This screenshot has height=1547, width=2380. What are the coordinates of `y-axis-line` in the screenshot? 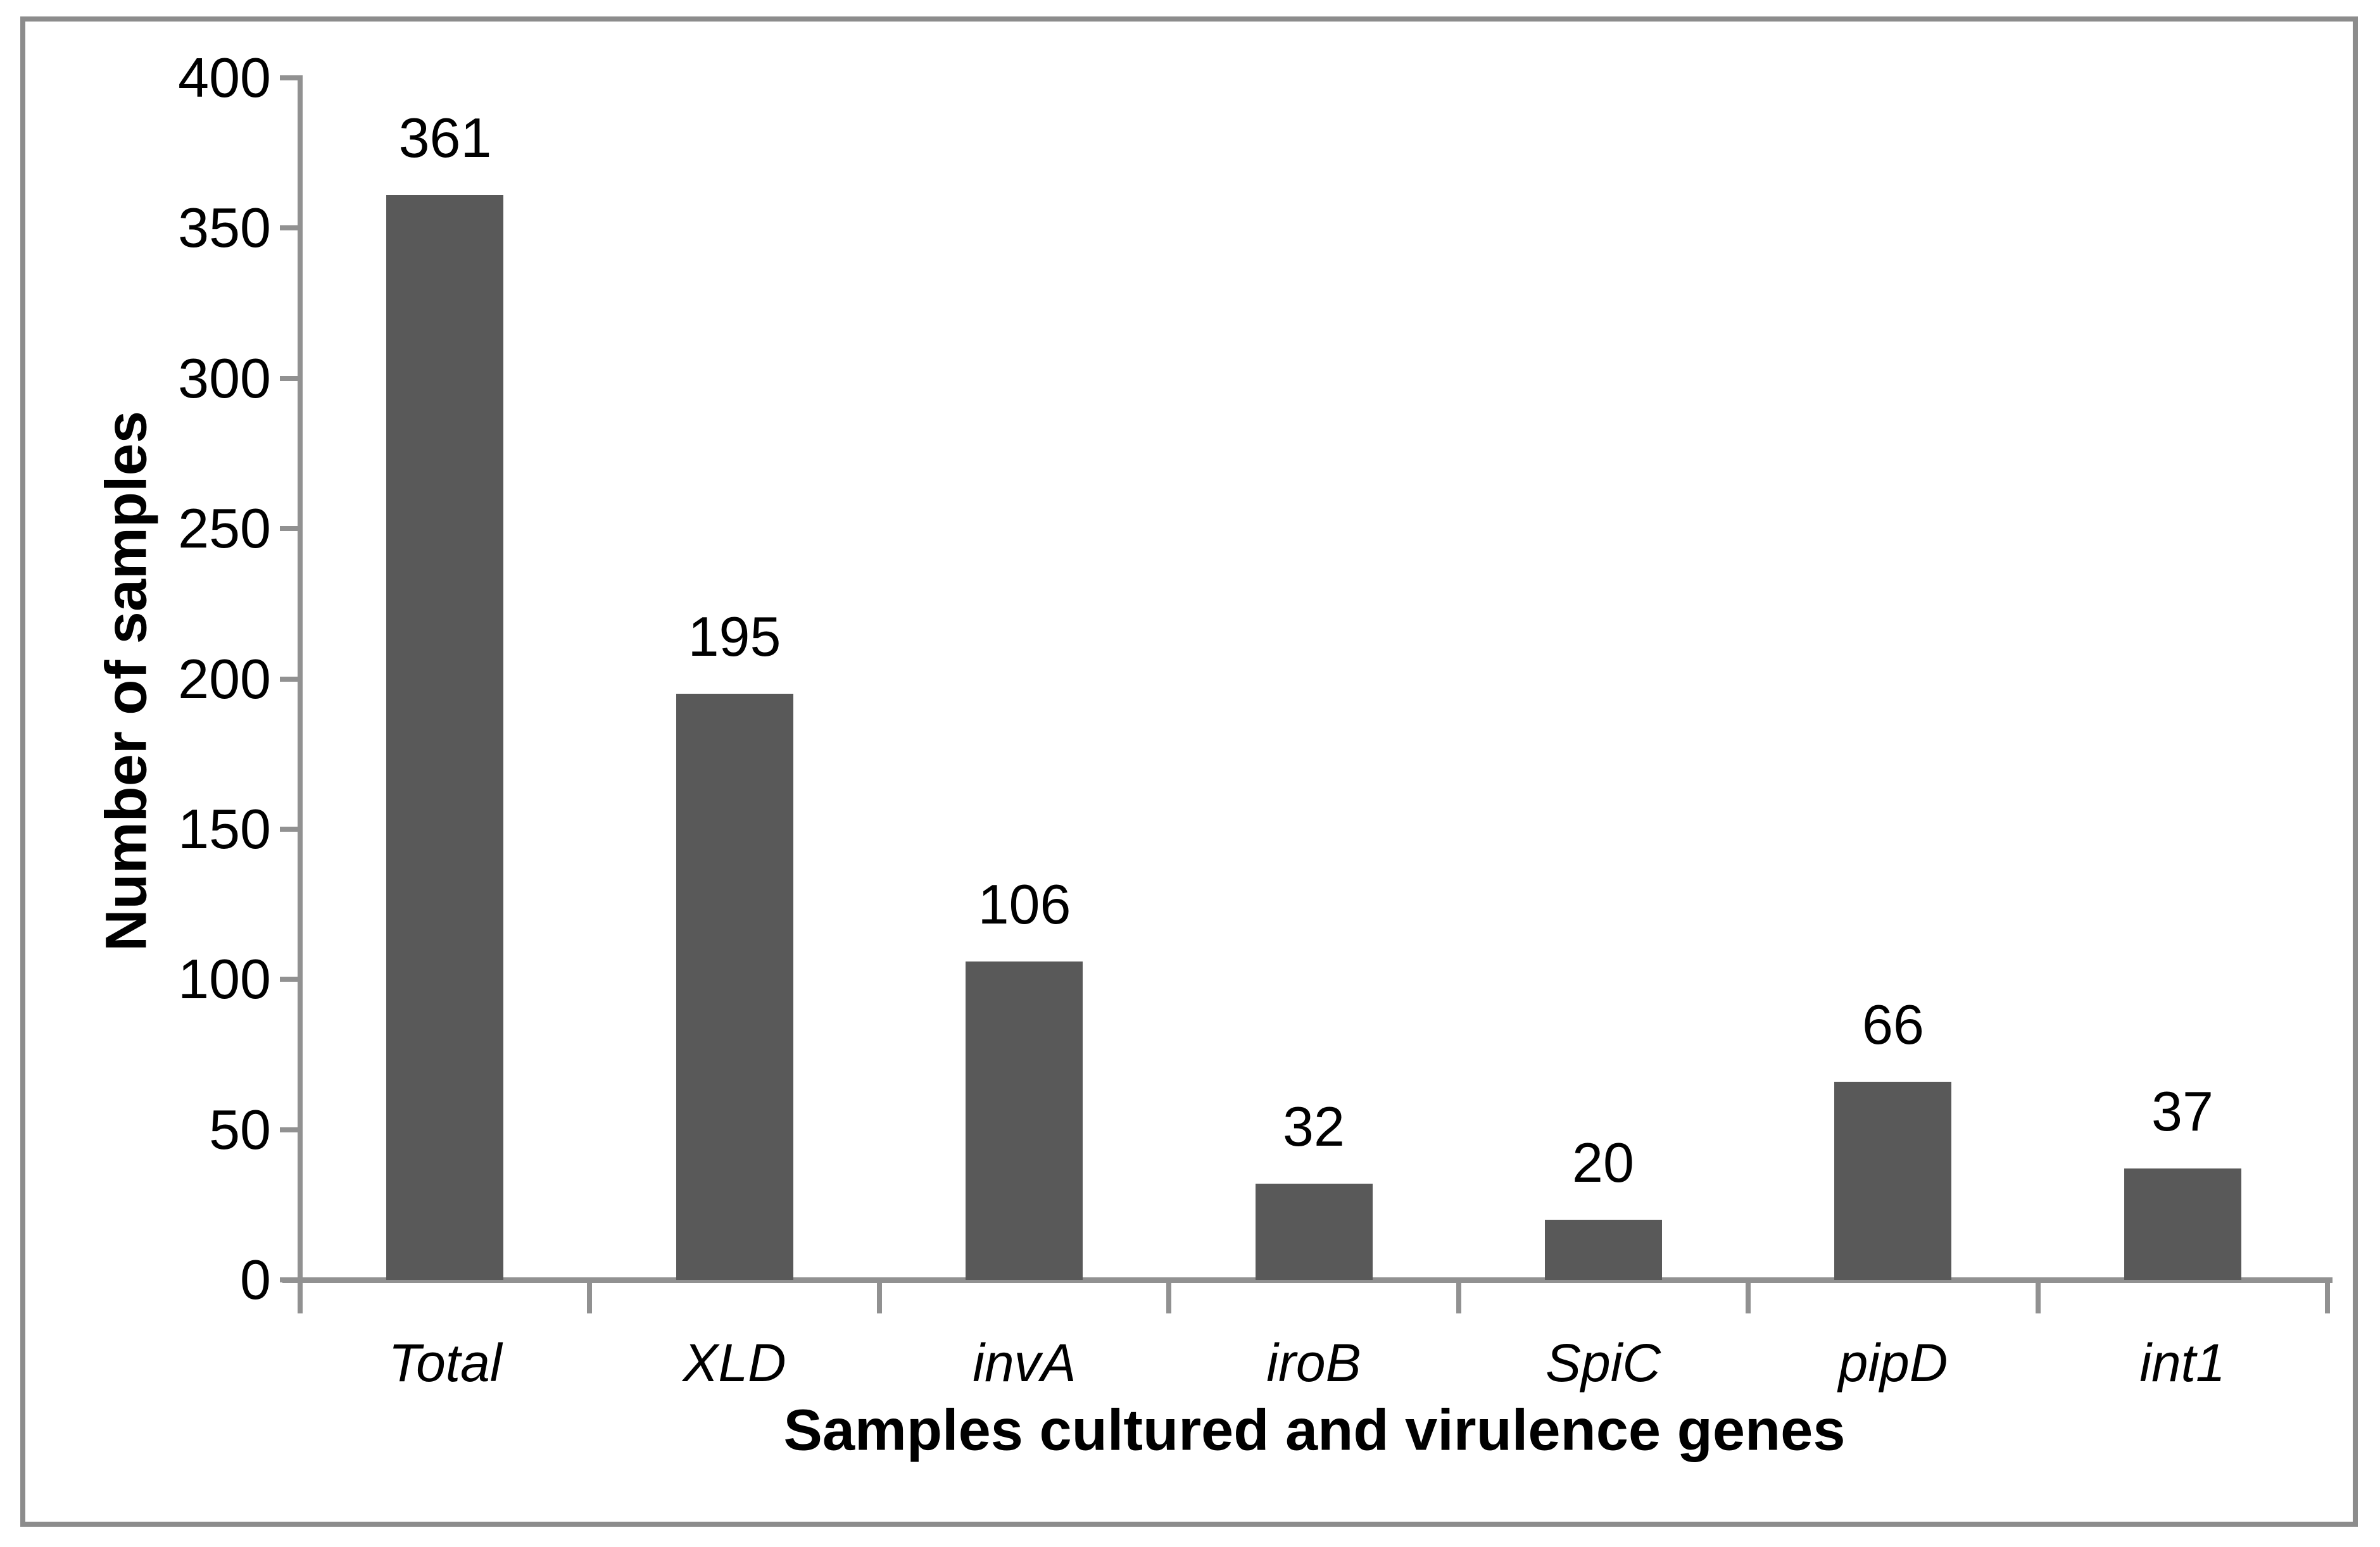 It's located at (300, 680).